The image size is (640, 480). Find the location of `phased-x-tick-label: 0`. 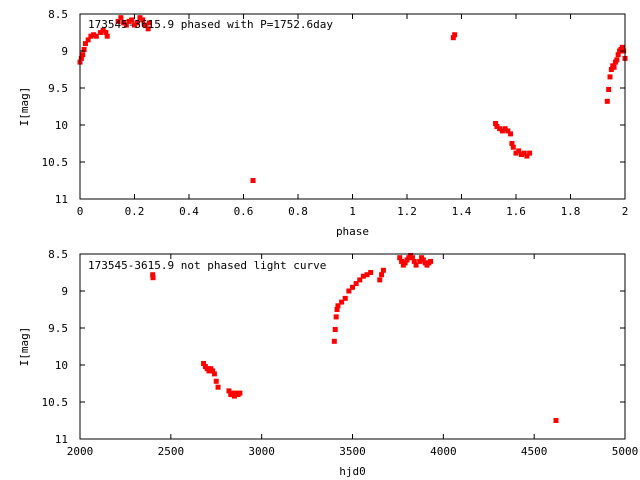

phased-x-tick-label: 0 is located at coordinates (80, 211).